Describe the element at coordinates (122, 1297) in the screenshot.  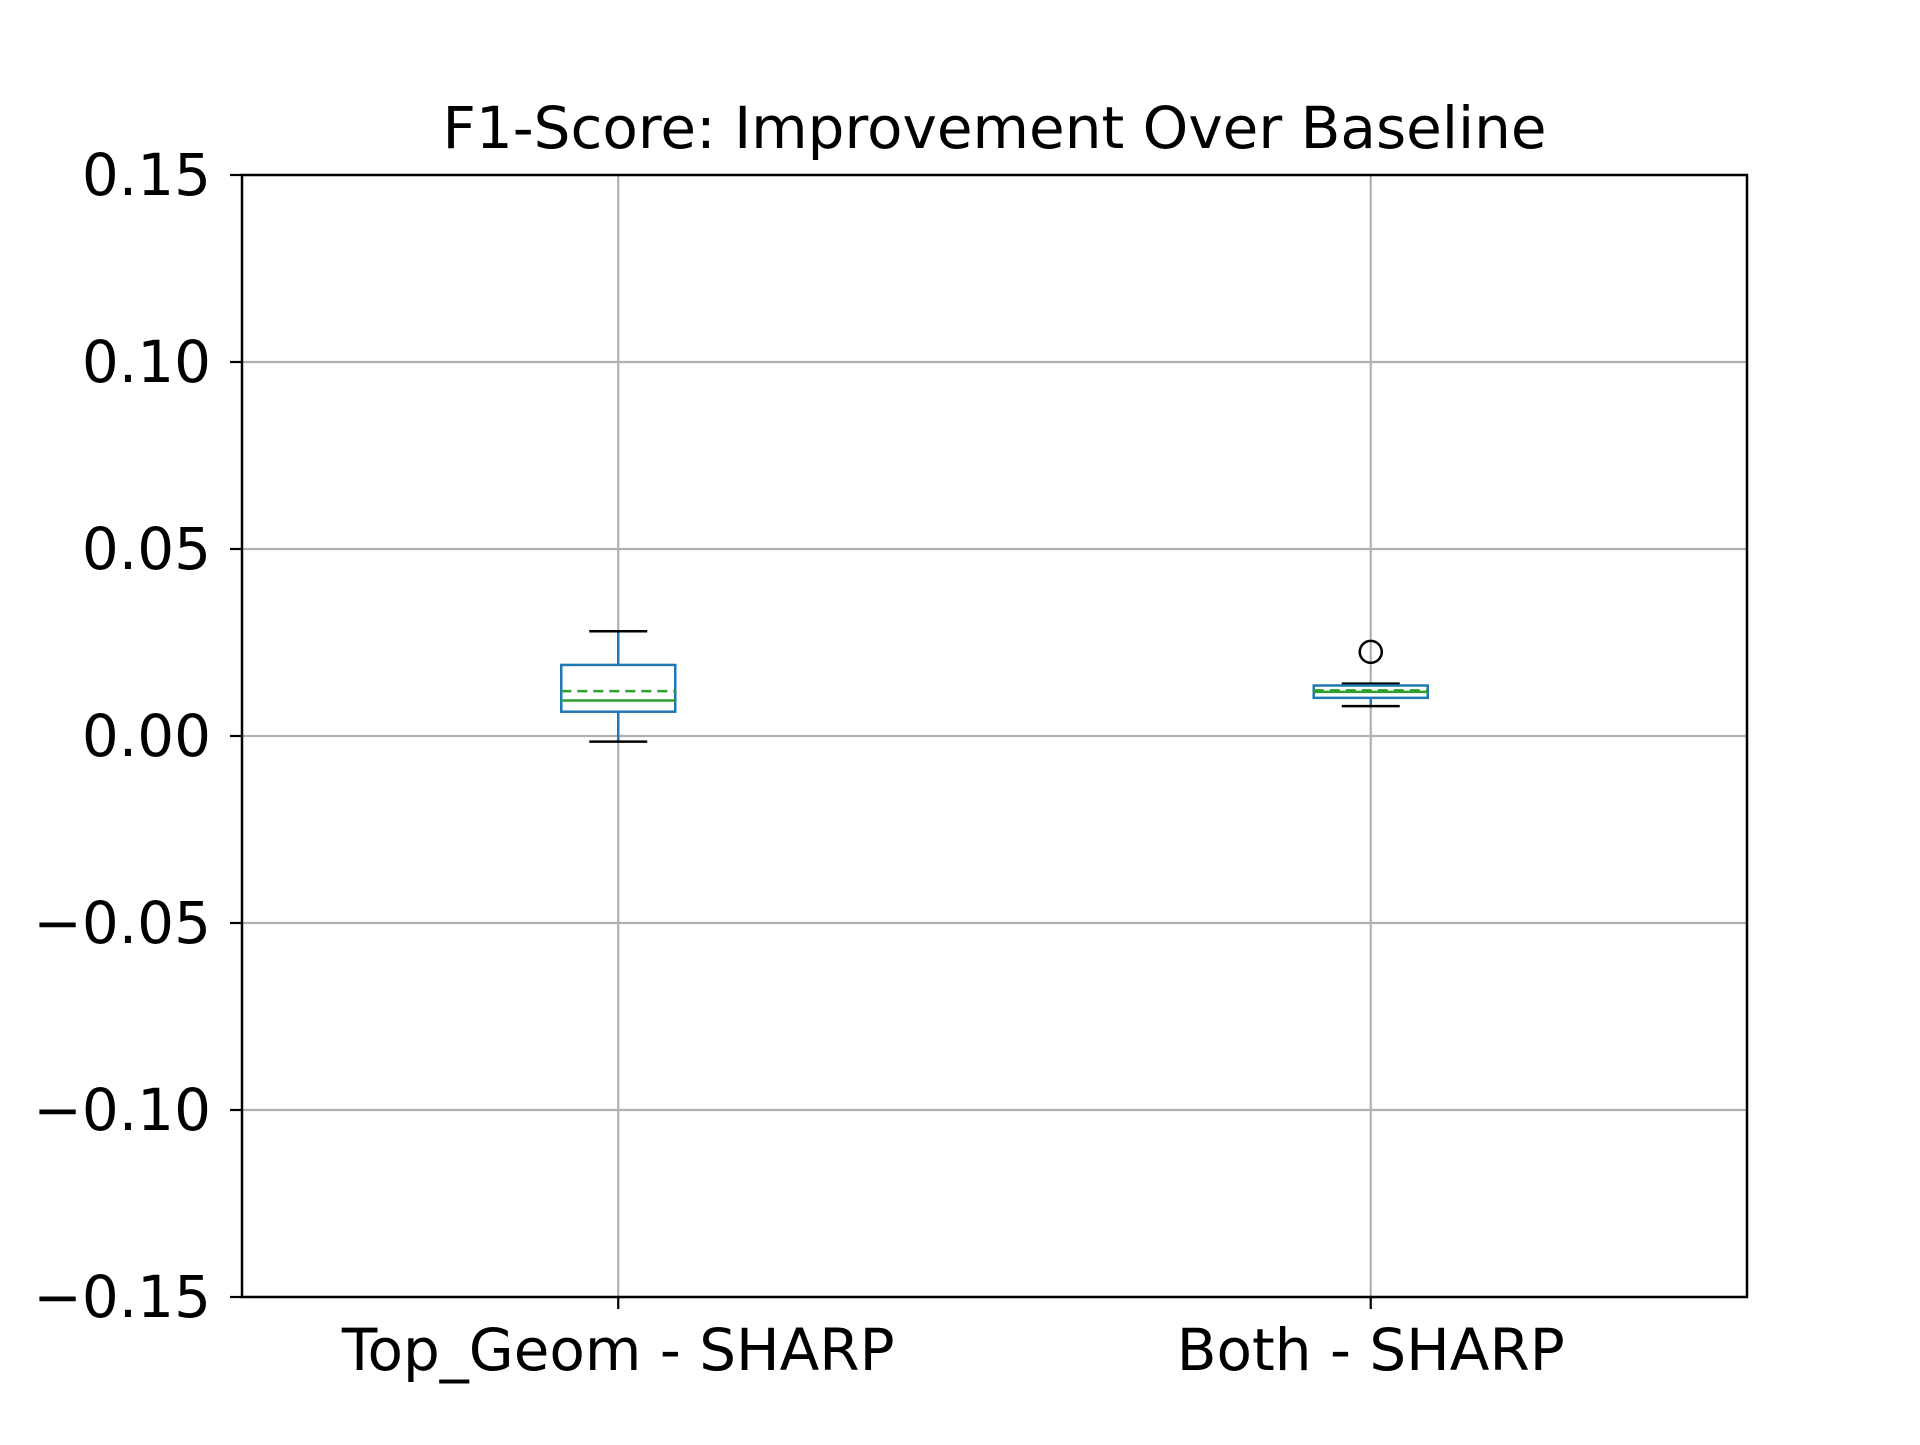
I see `y-tick-label: −0.15` at that location.